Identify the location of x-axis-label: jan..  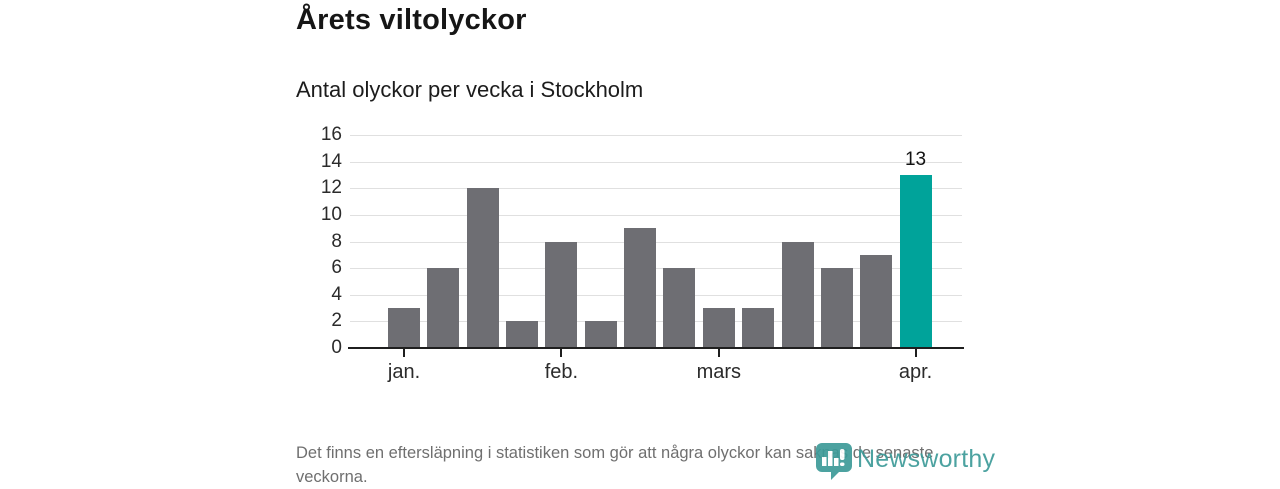
(404, 372).